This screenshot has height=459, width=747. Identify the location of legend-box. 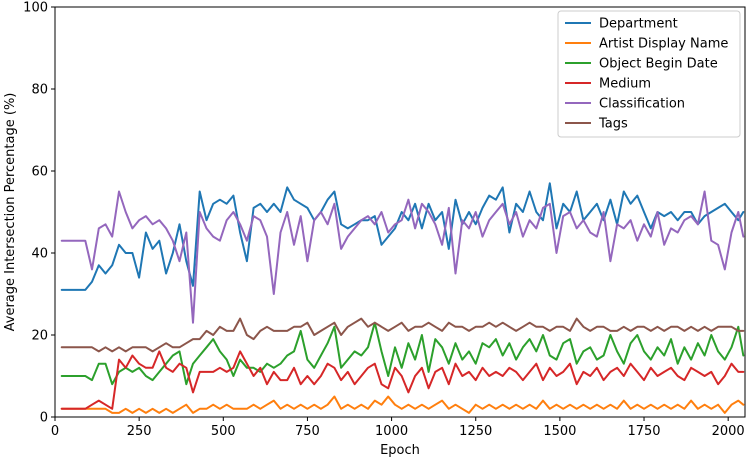
(649, 74).